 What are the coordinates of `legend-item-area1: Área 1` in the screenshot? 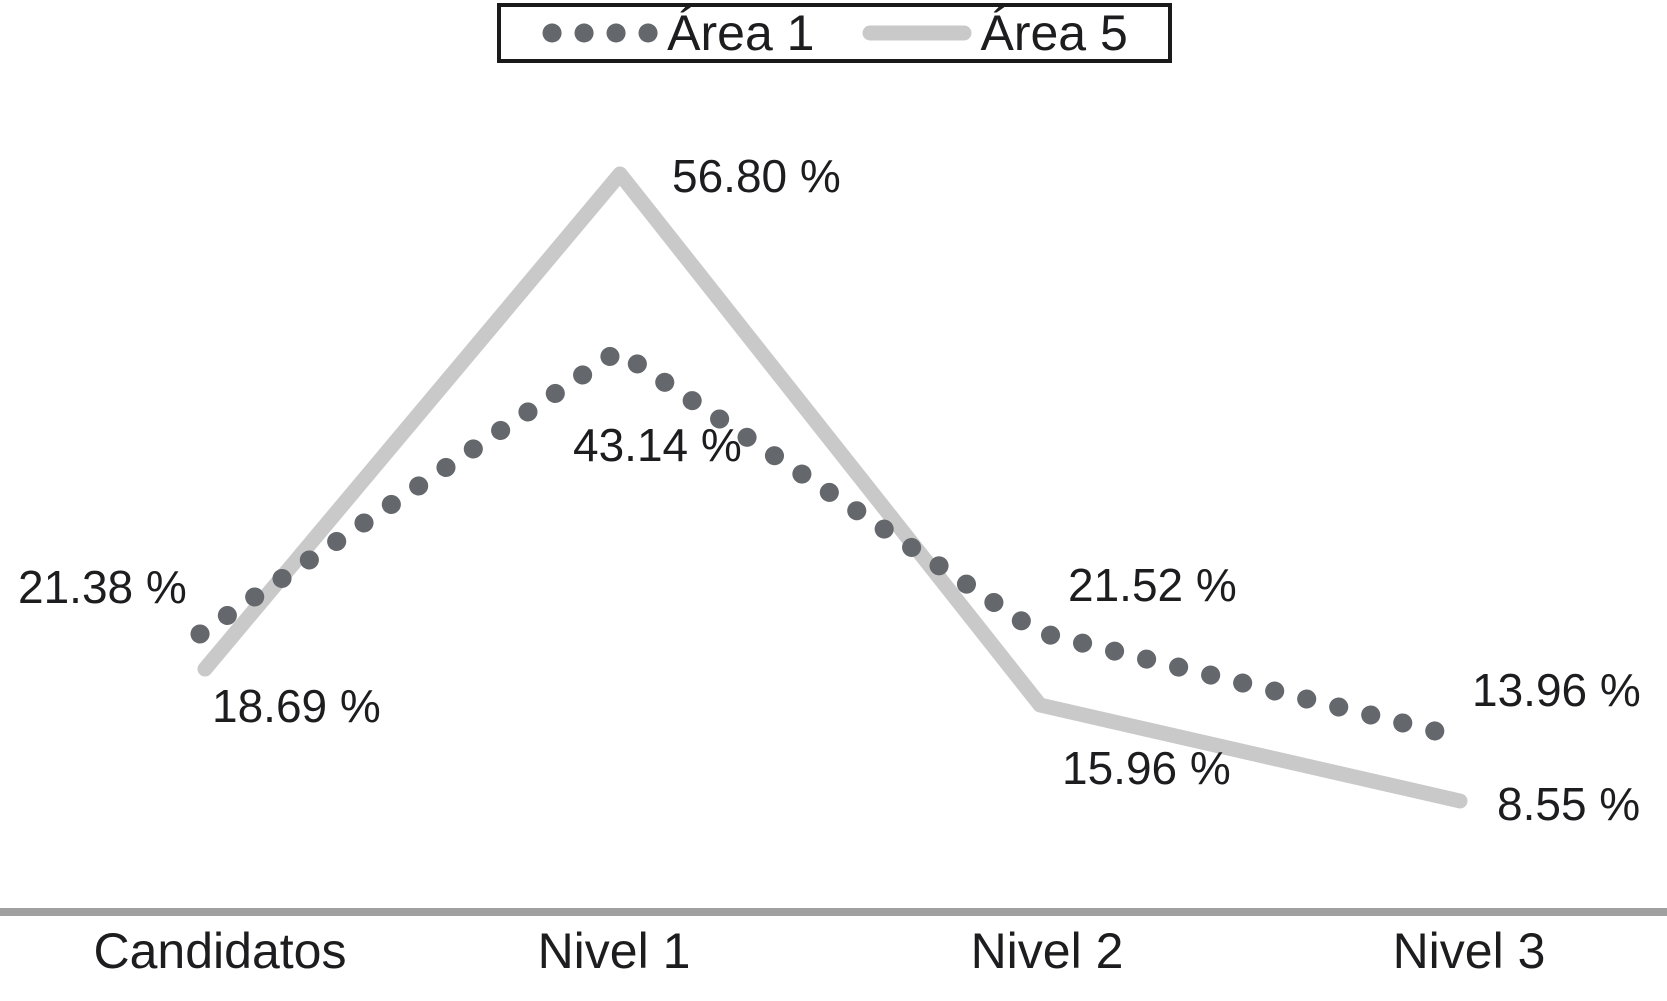 It's located at (678, 33).